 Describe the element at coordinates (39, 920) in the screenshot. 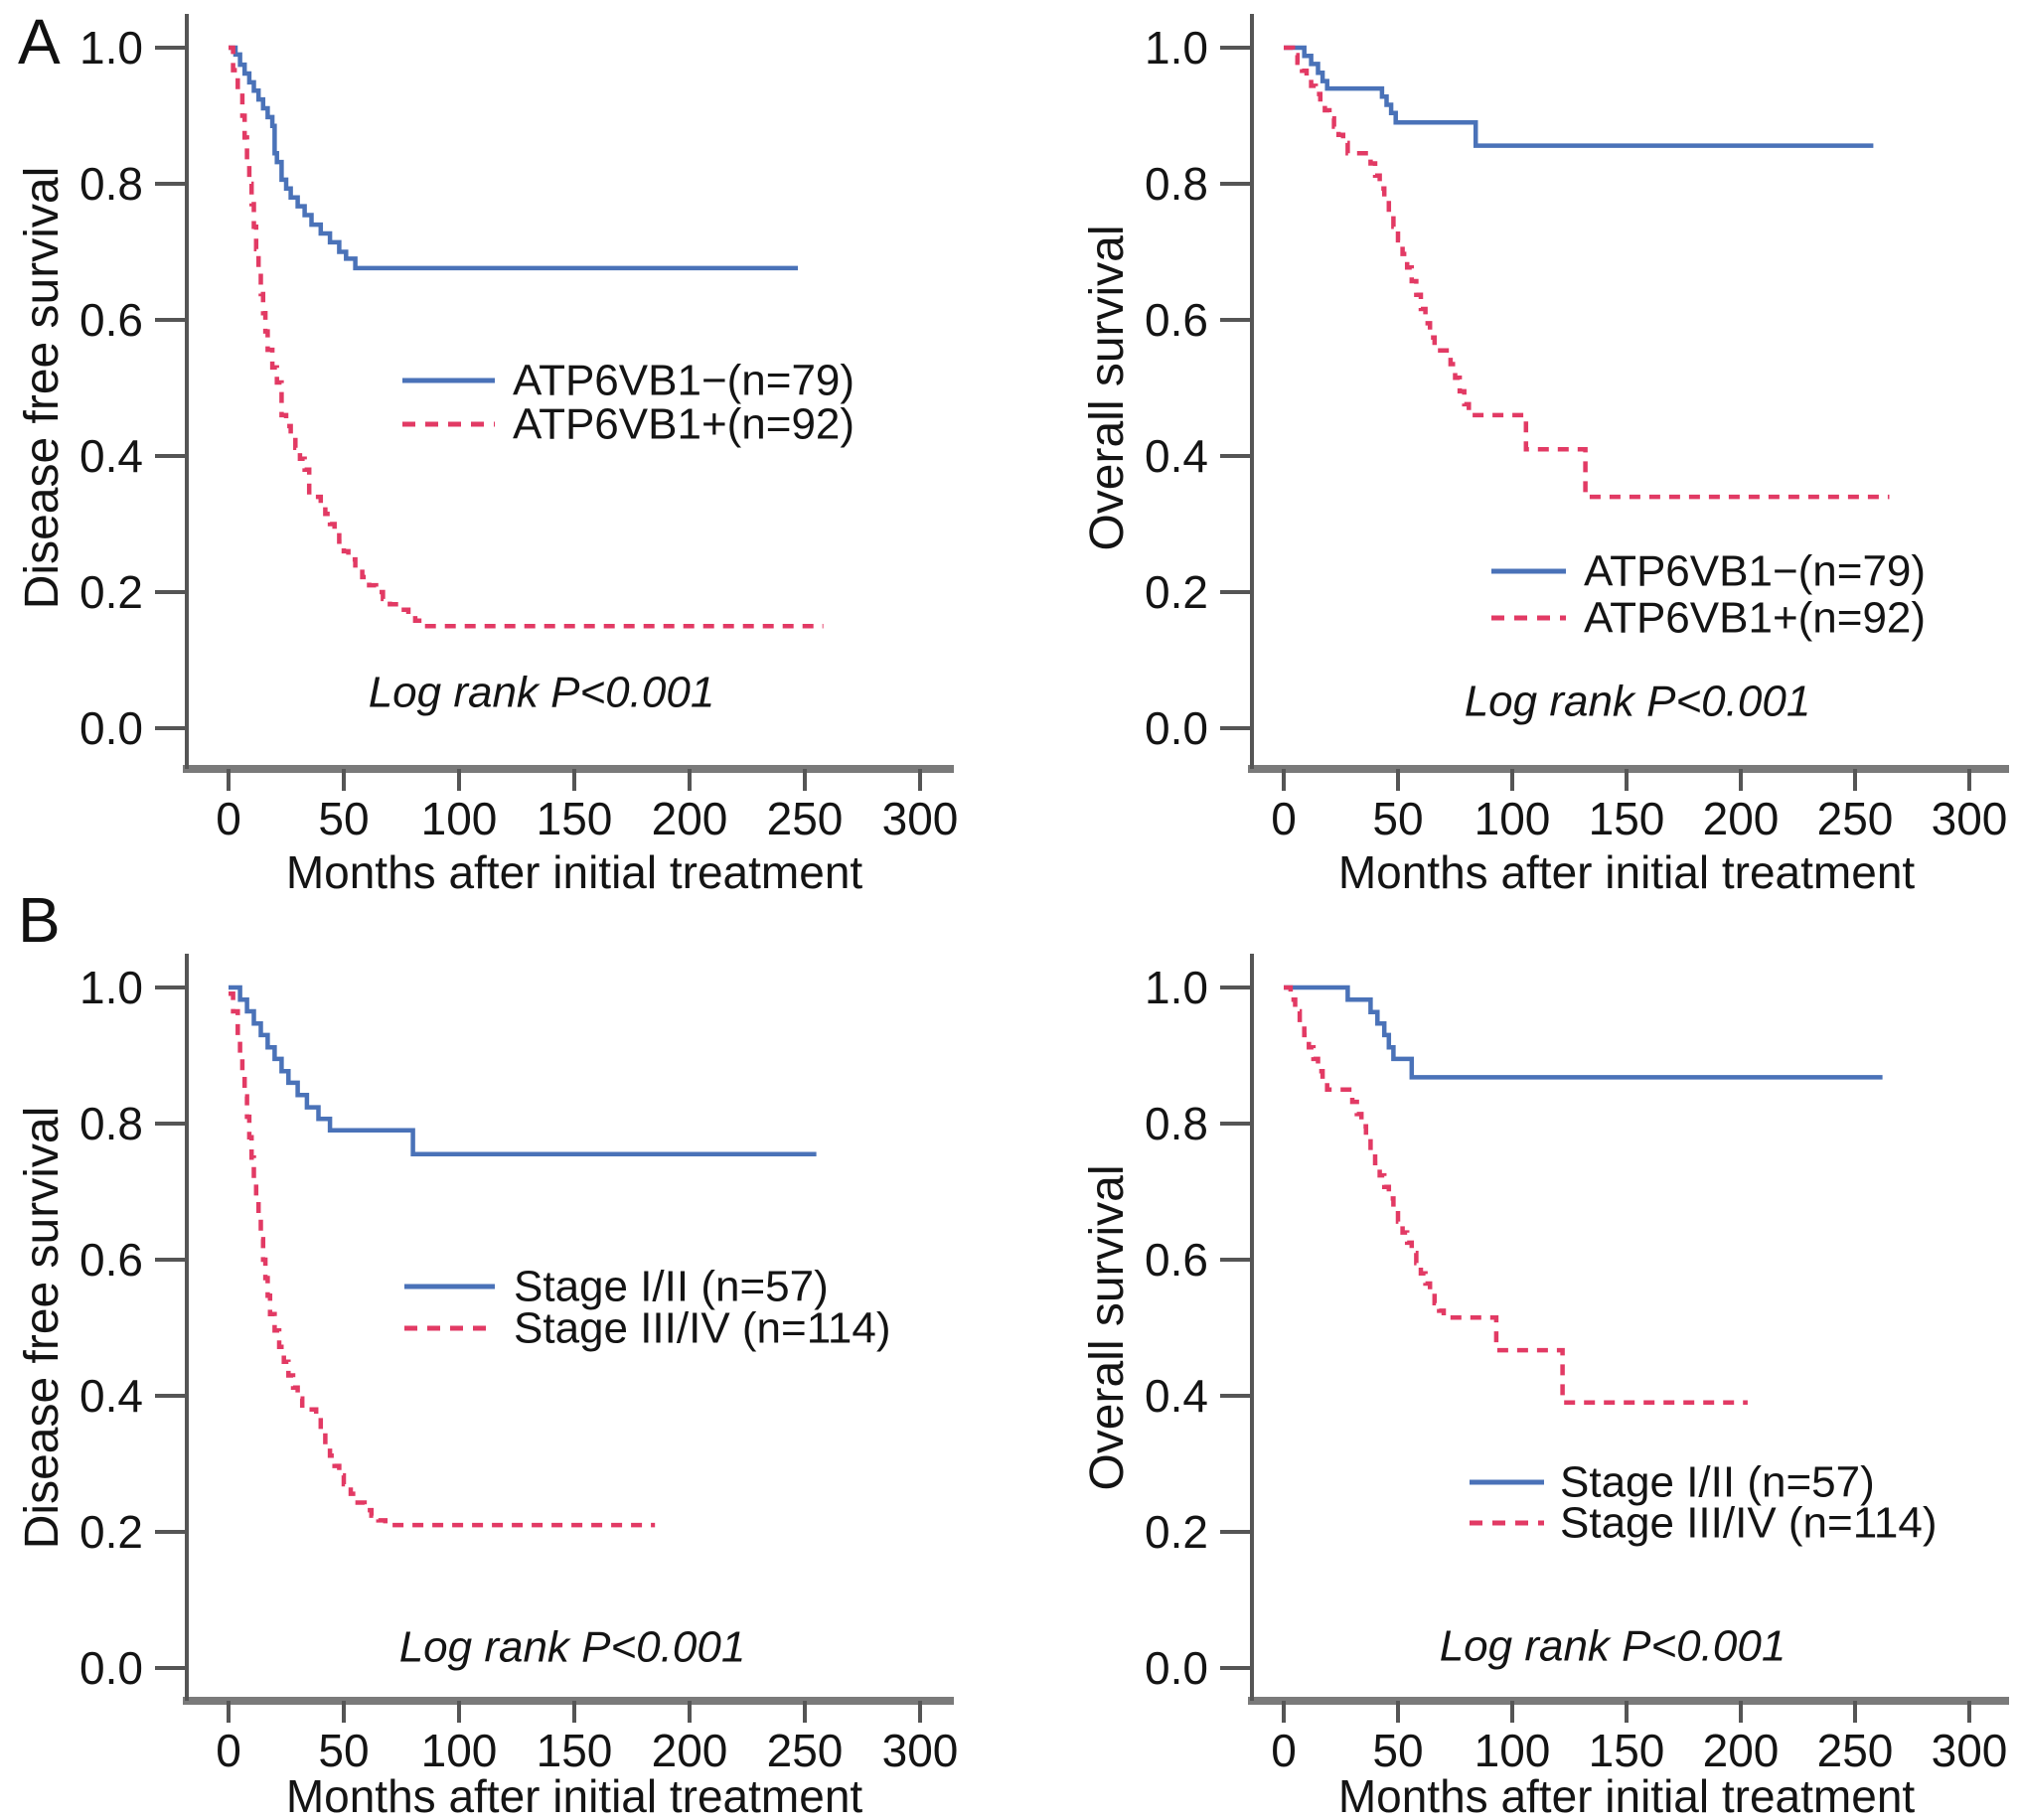

I see `panel-label-b: B` at that location.